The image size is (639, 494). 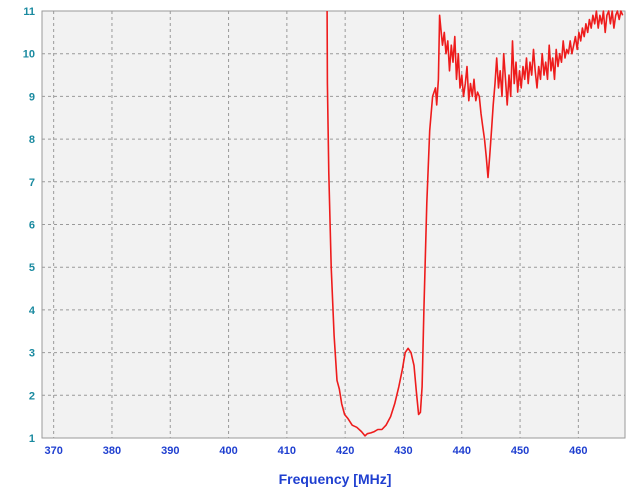 I want to click on x-tick-label: 420, so click(x=345, y=451).